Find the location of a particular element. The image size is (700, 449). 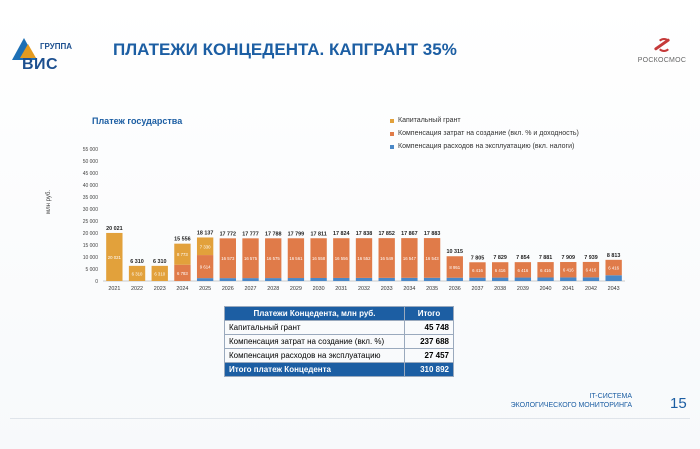

table-total-label: Итого платеж Концедента is located at coordinates (314, 369).